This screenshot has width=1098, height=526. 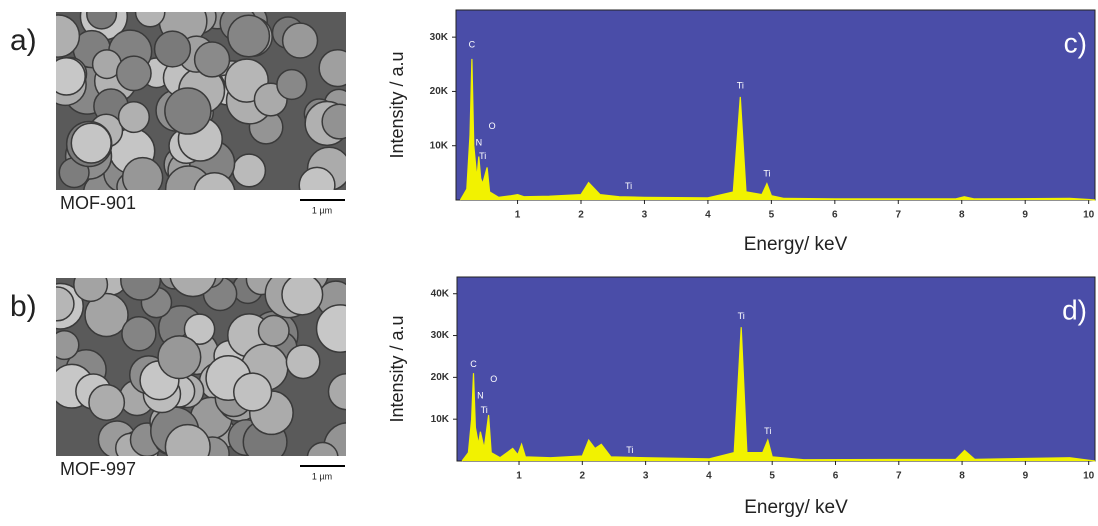 I want to click on spectrum, so click(x=778, y=394).